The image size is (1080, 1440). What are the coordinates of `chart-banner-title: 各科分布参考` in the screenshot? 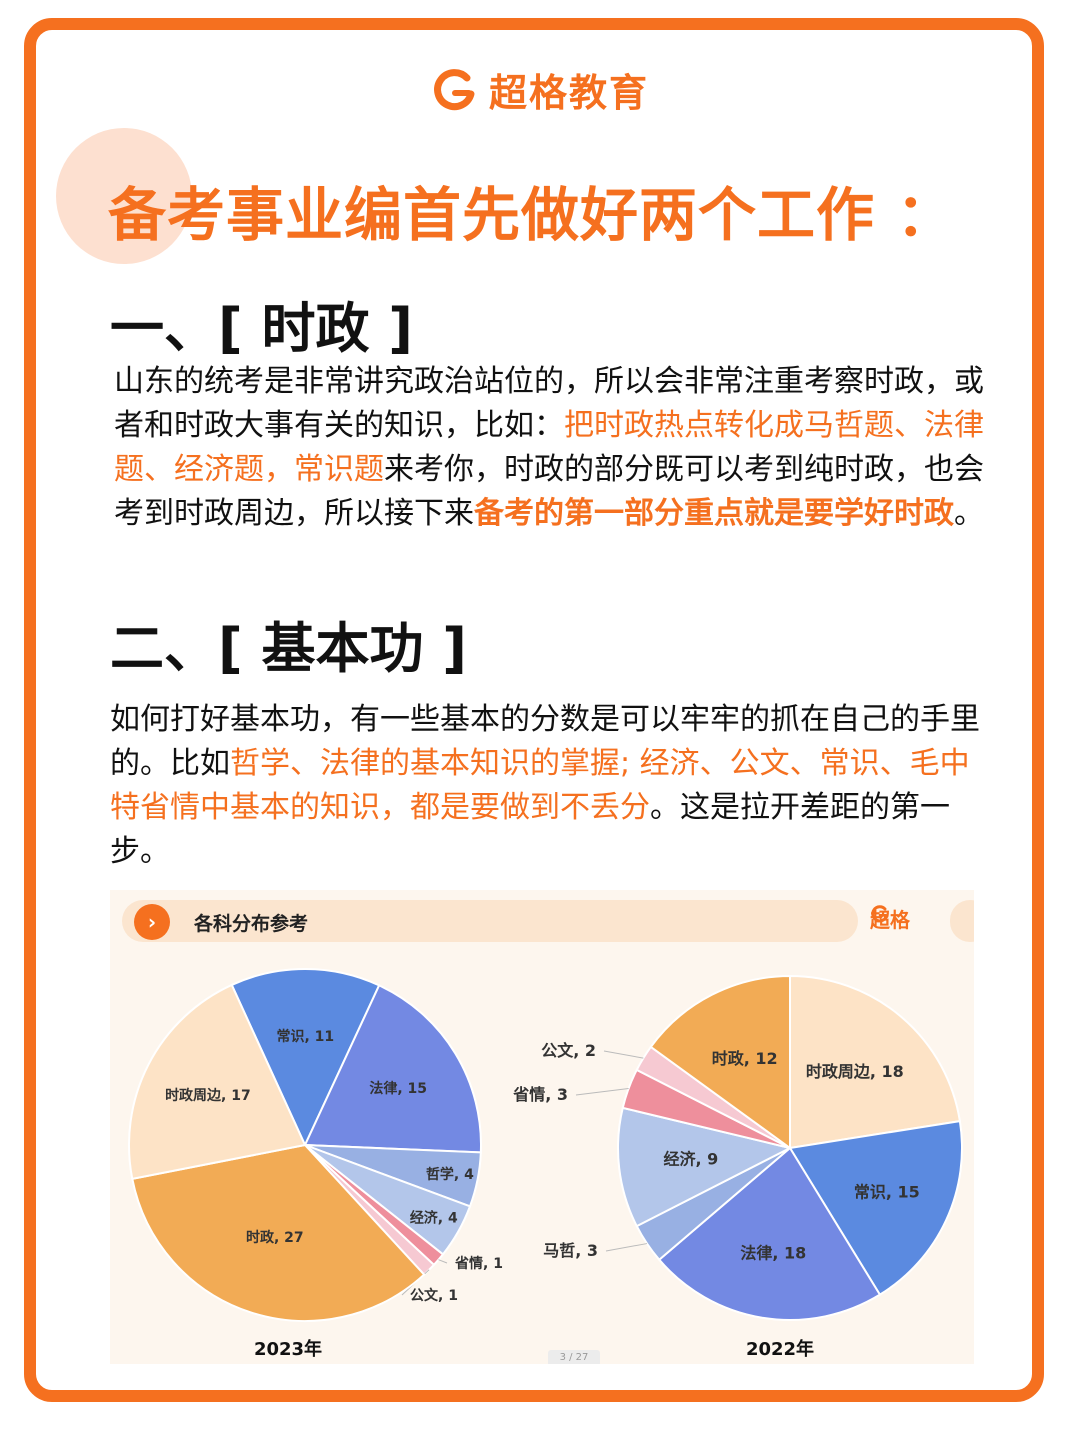 It's located at (251, 924).